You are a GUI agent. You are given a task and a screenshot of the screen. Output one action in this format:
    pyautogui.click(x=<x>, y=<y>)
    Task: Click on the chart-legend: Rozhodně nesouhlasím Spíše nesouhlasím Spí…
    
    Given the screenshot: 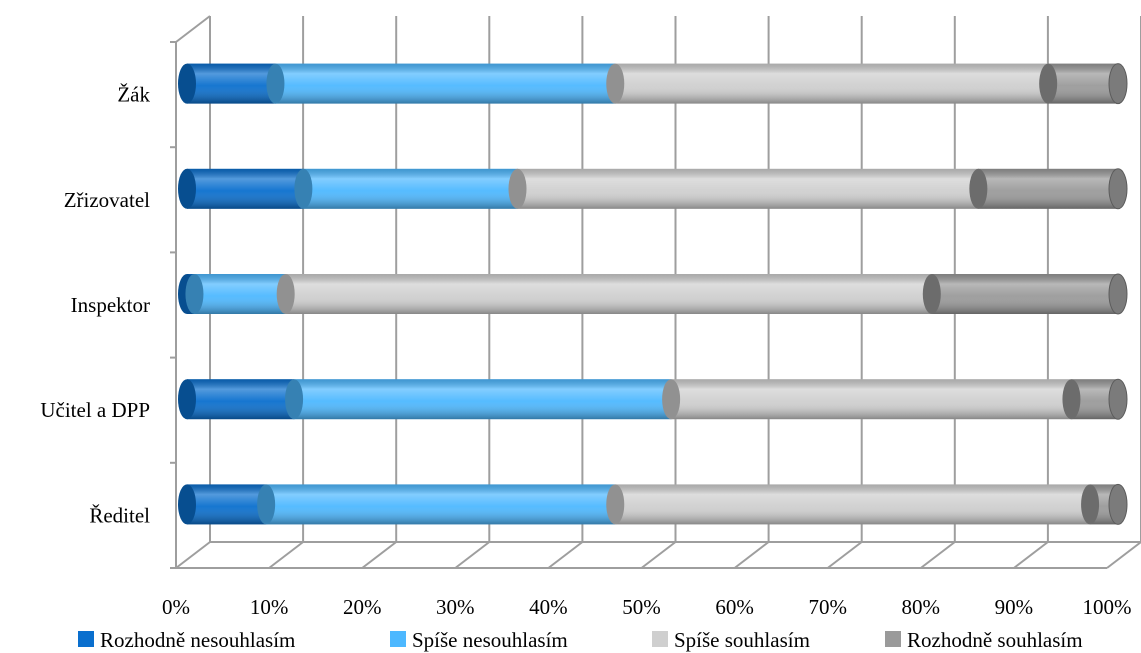 What is the action you would take?
    pyautogui.click(x=580, y=640)
    